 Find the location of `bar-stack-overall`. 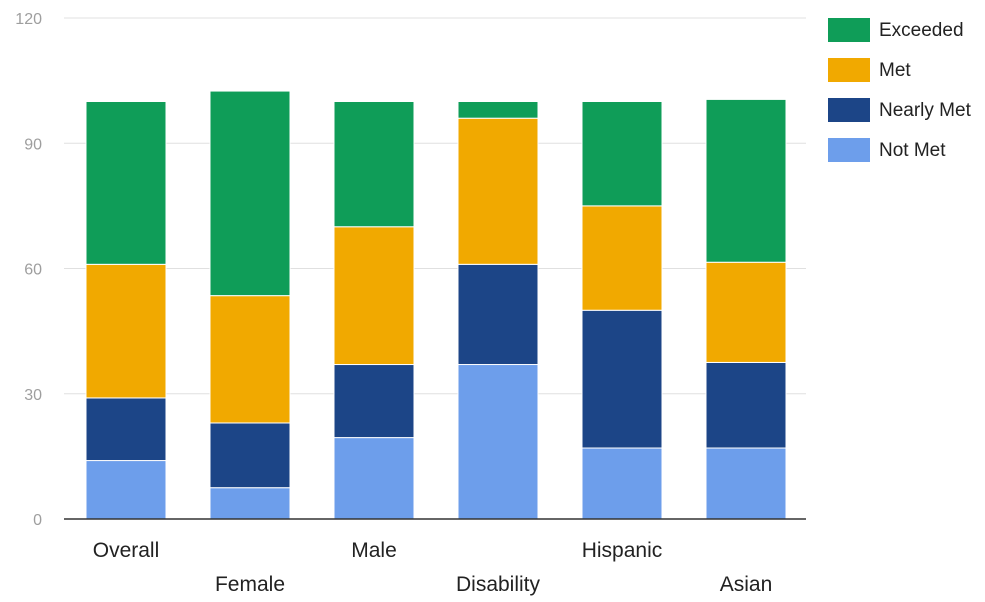

bar-stack-overall is located at coordinates (126, 310).